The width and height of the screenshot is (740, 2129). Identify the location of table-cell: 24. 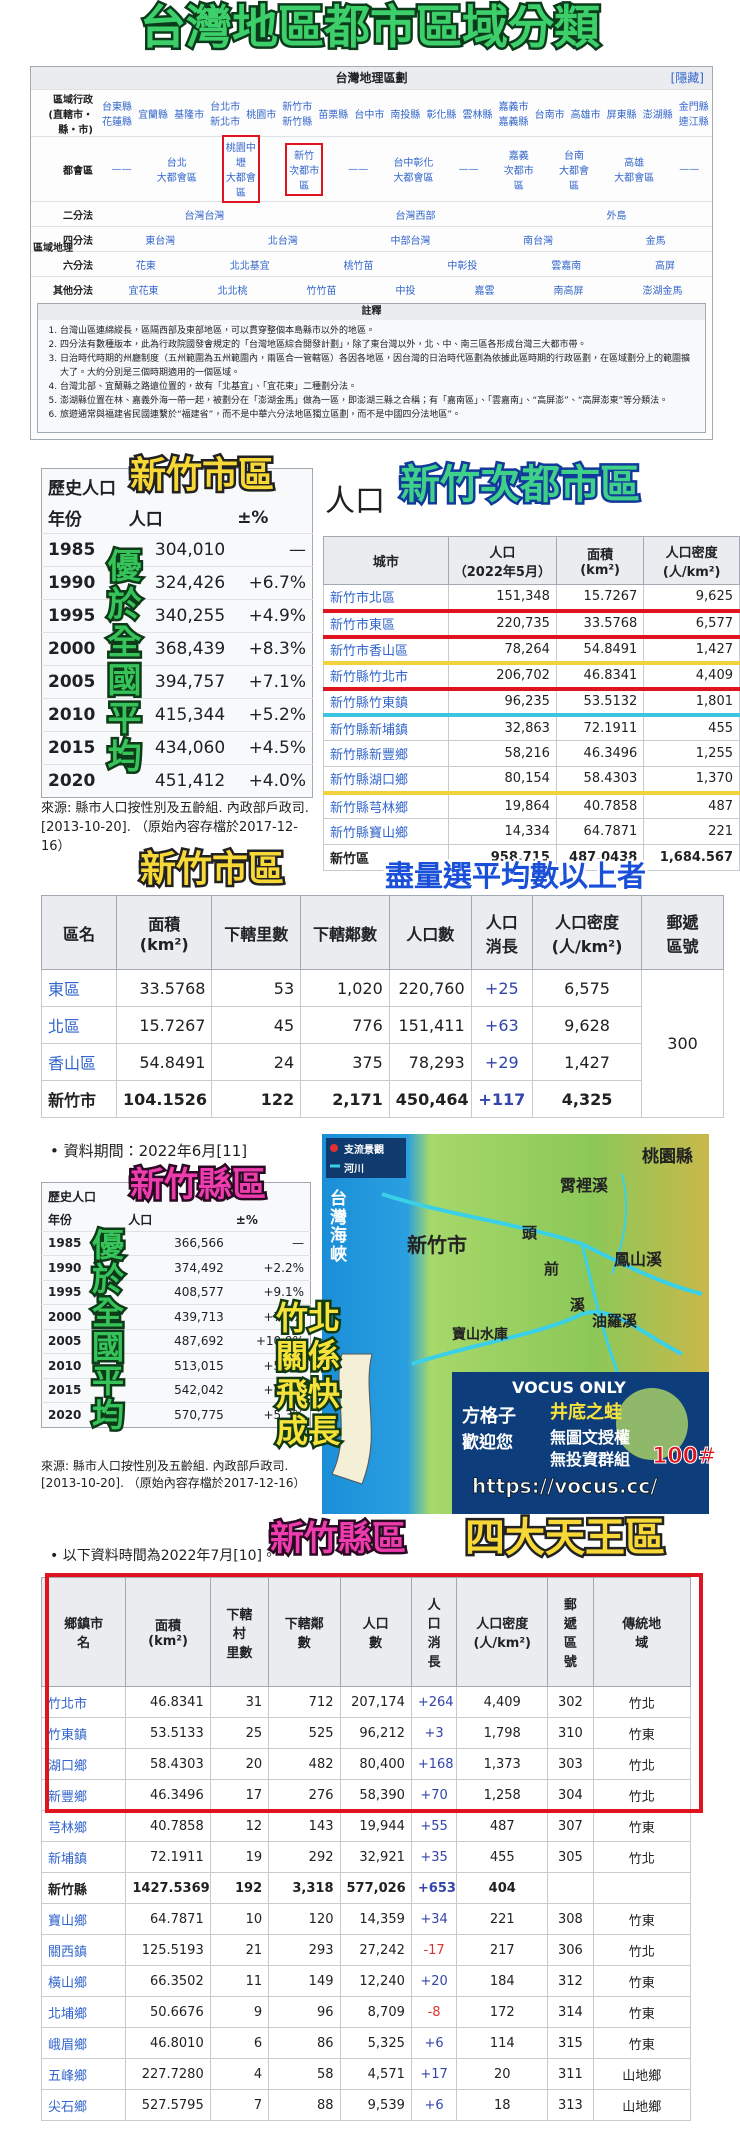
(256, 1062).